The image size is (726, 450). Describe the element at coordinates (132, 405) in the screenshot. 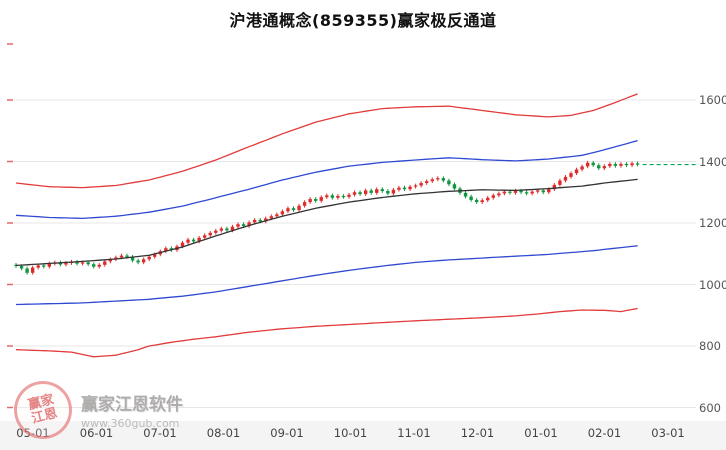

I see `watermark-brand: 赢家江恩软件` at that location.